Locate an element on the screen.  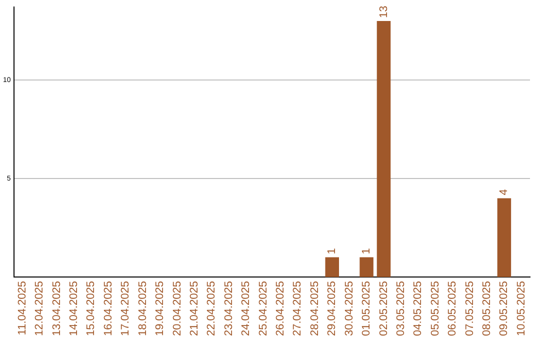
x-tick-label: 28.04.2025 is located at coordinates (314, 308).